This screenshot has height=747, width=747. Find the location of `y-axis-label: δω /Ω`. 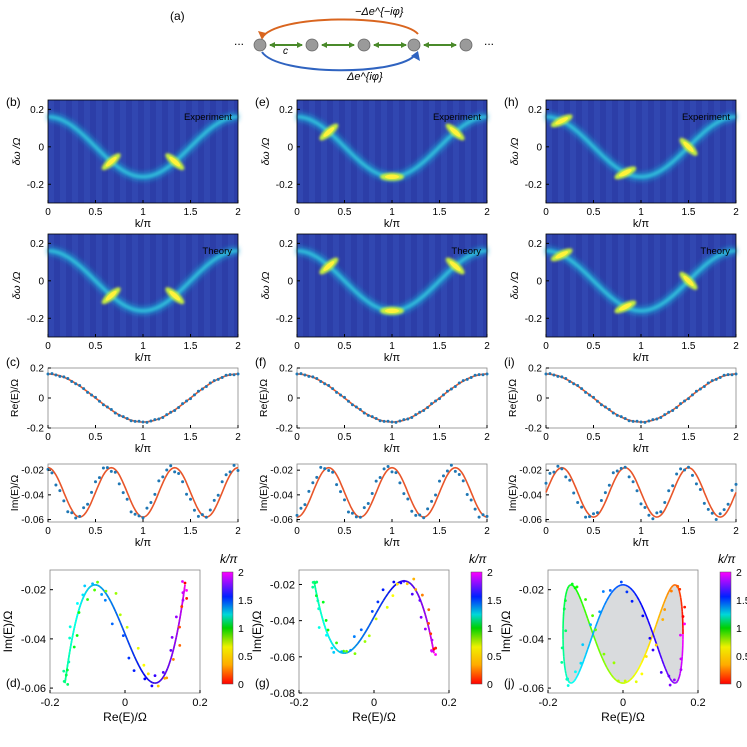

y-axis-label: δω /Ω is located at coordinates (17, 286).